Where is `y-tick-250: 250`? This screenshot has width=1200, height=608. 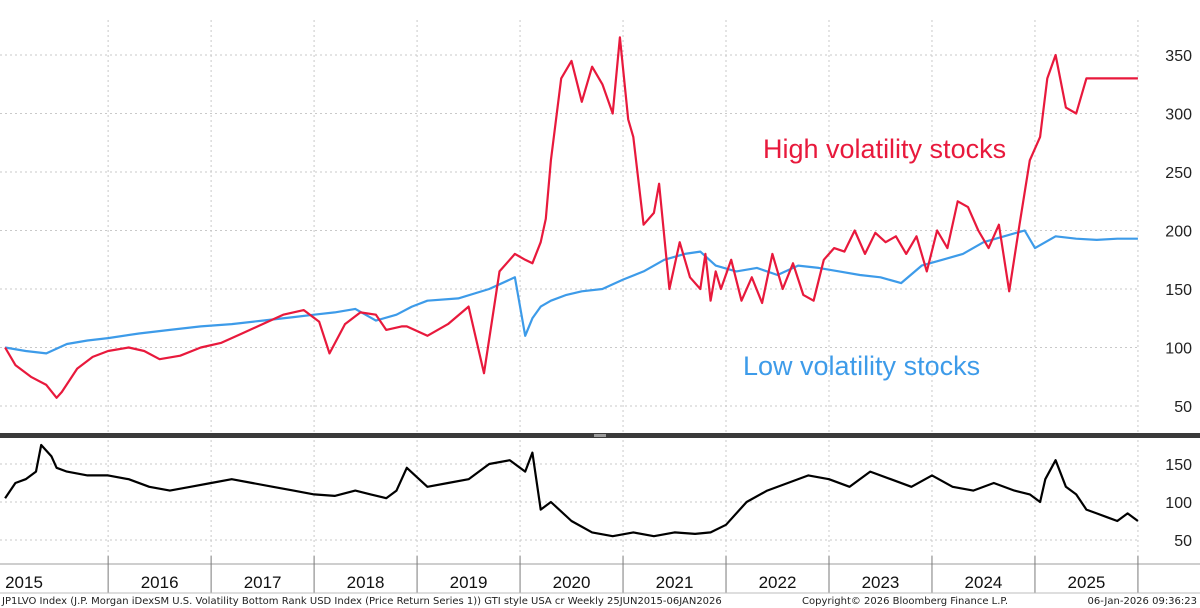
y-tick-250: 250 is located at coordinates (1178, 173).